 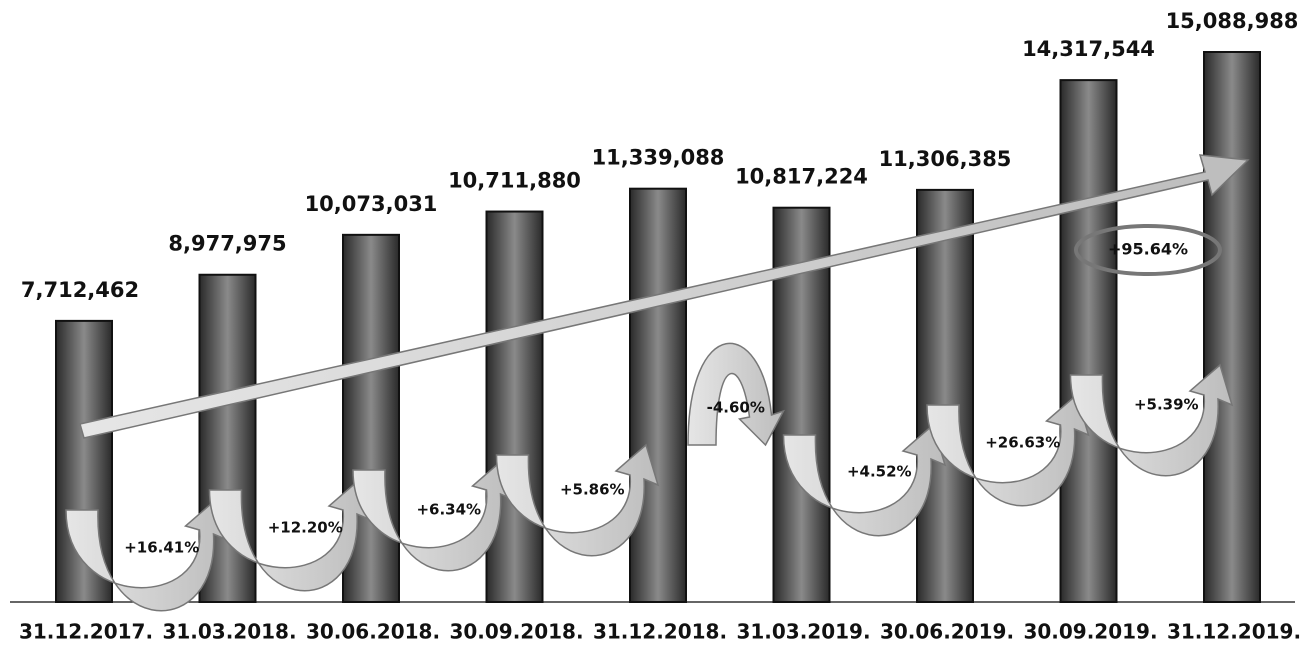 I want to click on change-label: +12.20%, so click(x=305, y=528).